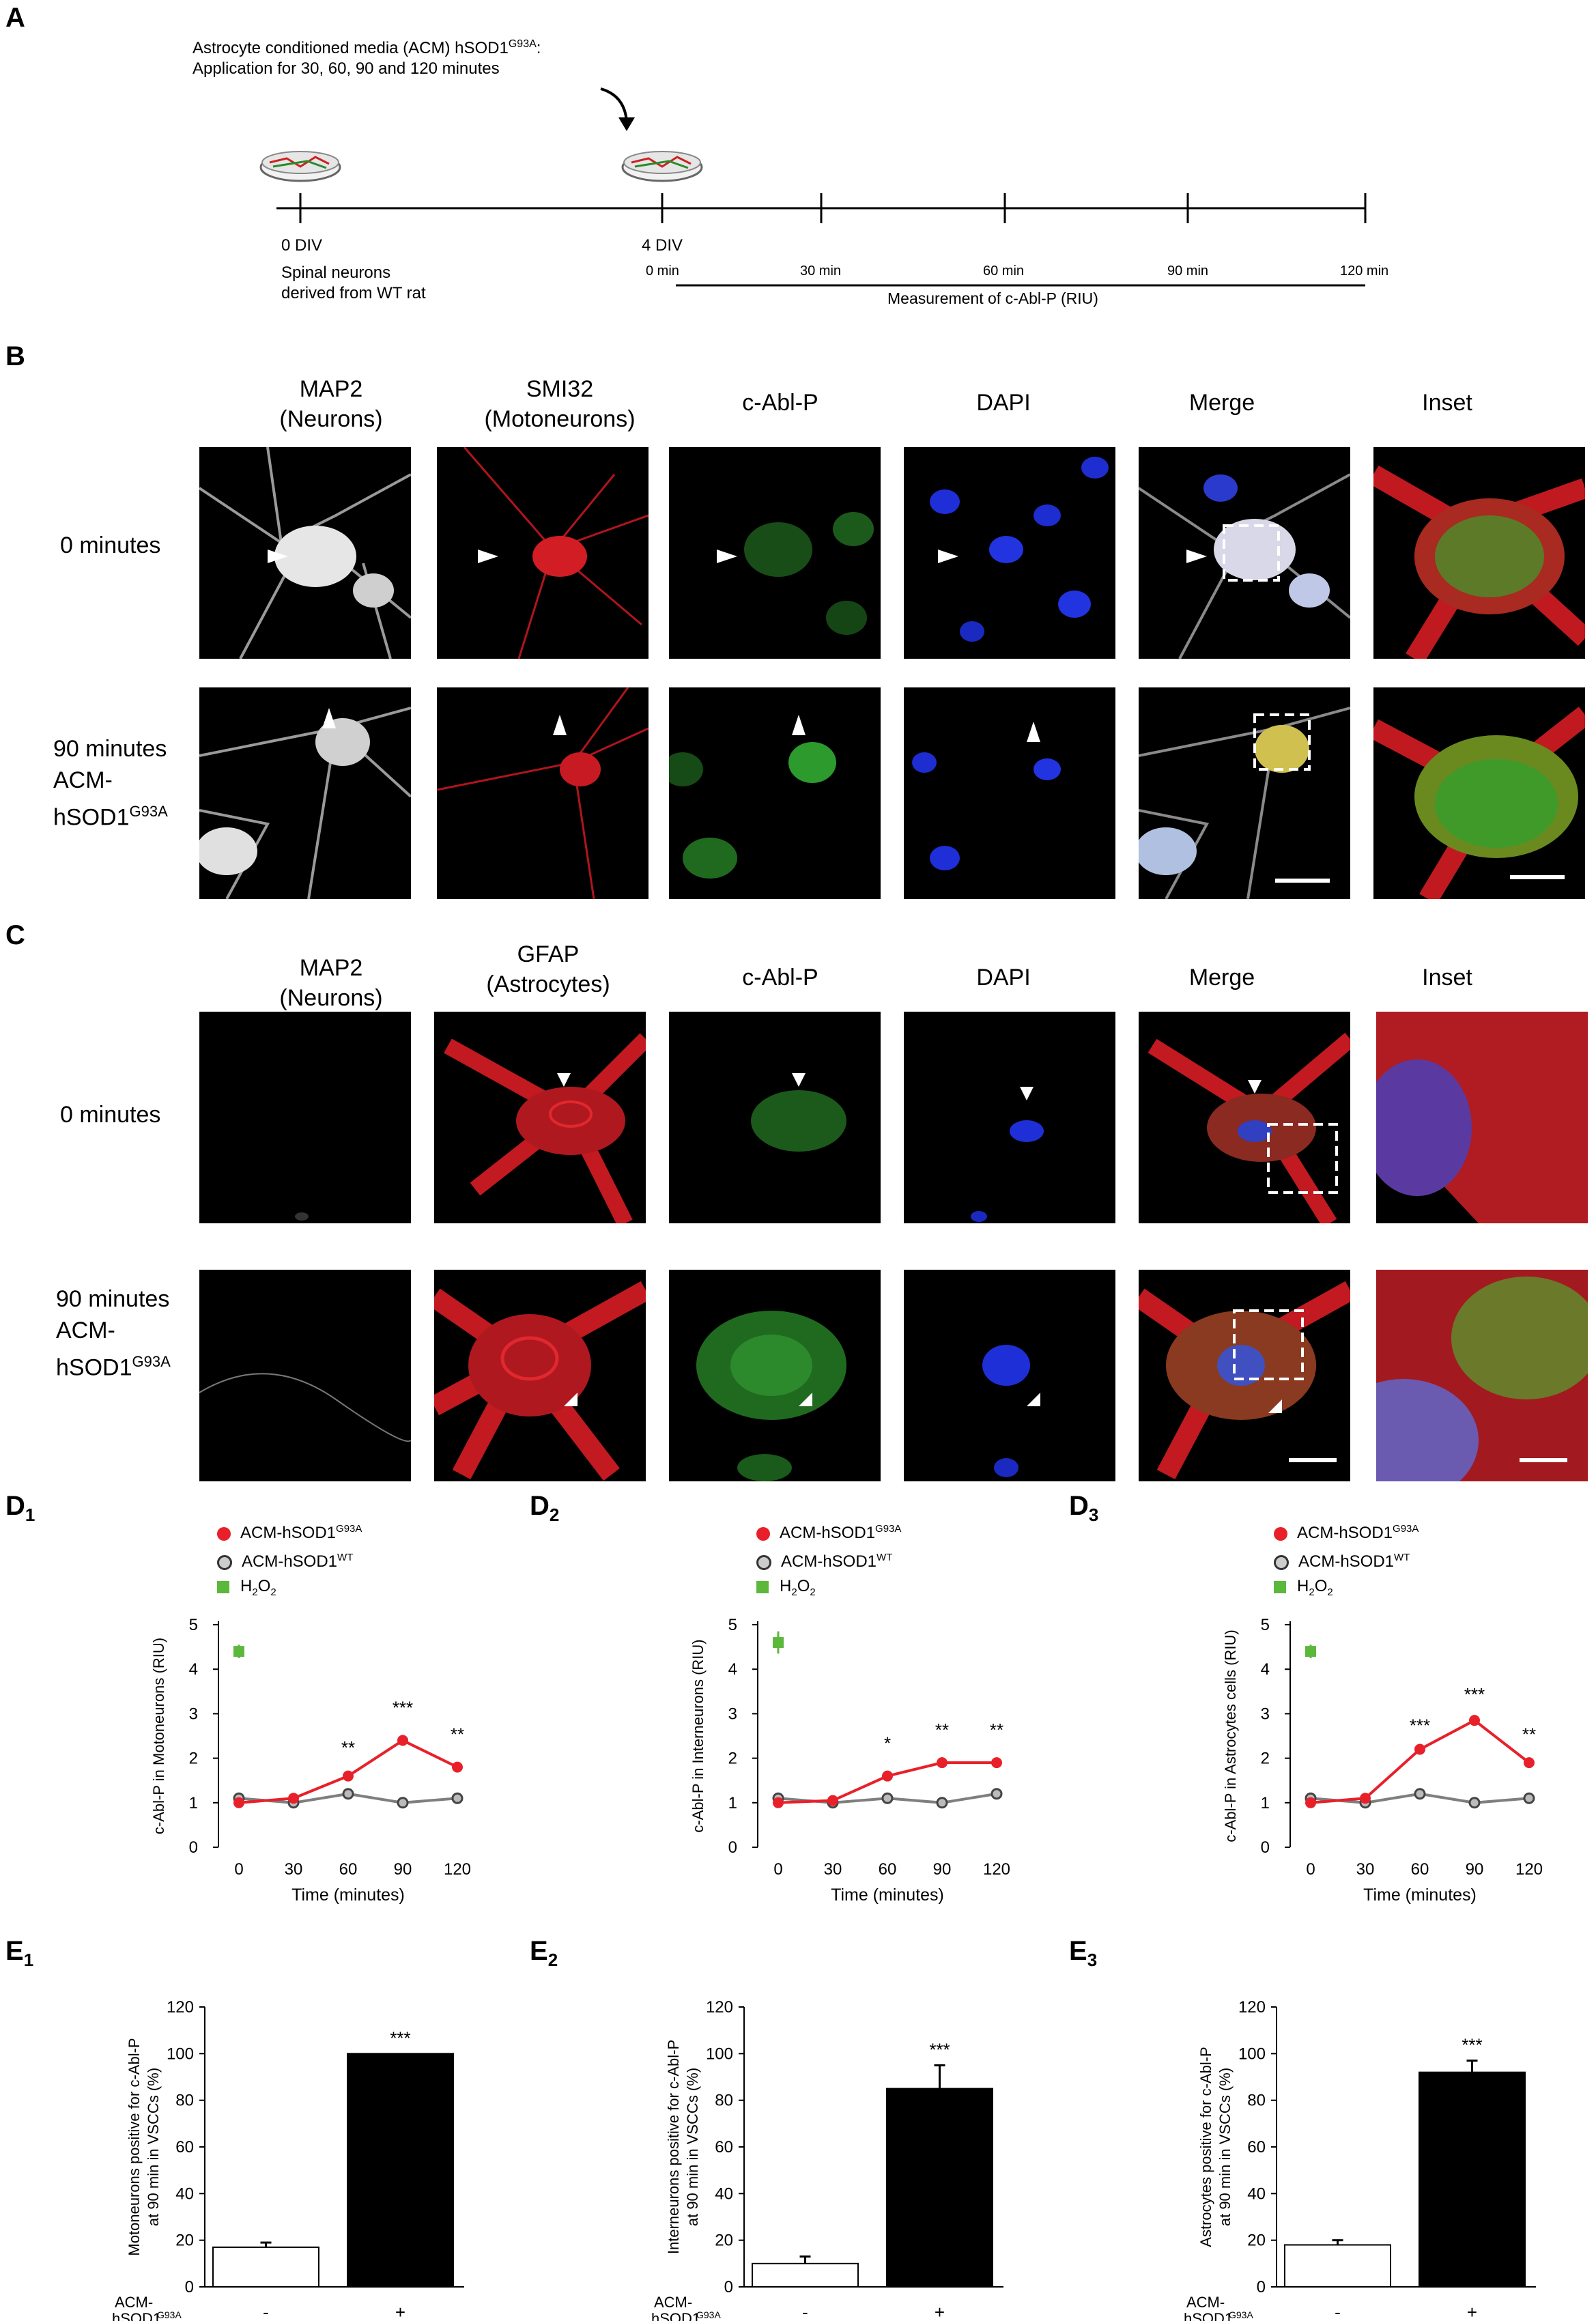 Image resolution: width=1596 pixels, height=2321 pixels. I want to click on x-category-label: +, so click(400, 2311).